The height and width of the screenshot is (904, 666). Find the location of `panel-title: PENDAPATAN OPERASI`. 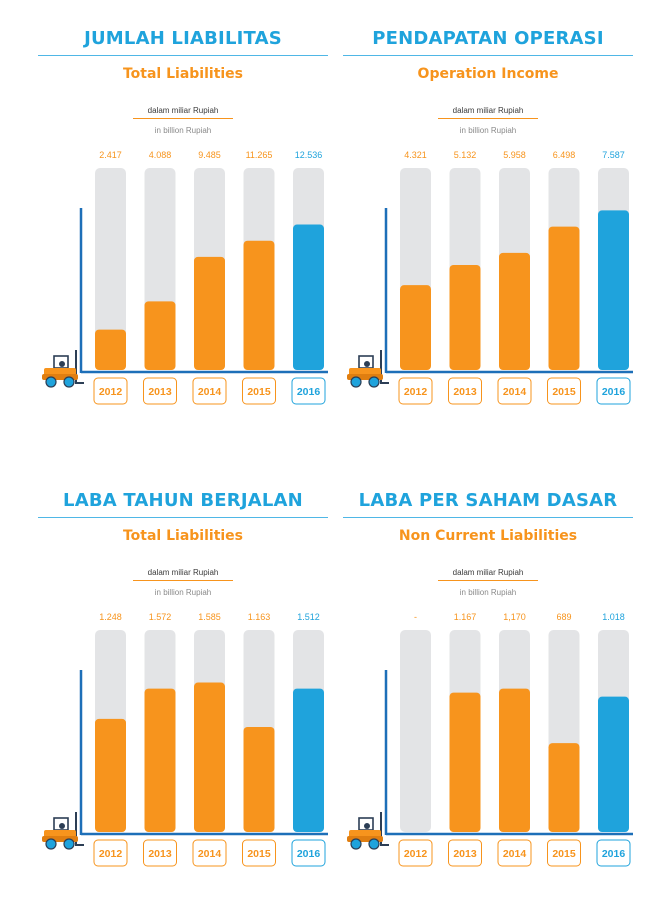

panel-title: PENDAPATAN OPERASI is located at coordinates (488, 38).